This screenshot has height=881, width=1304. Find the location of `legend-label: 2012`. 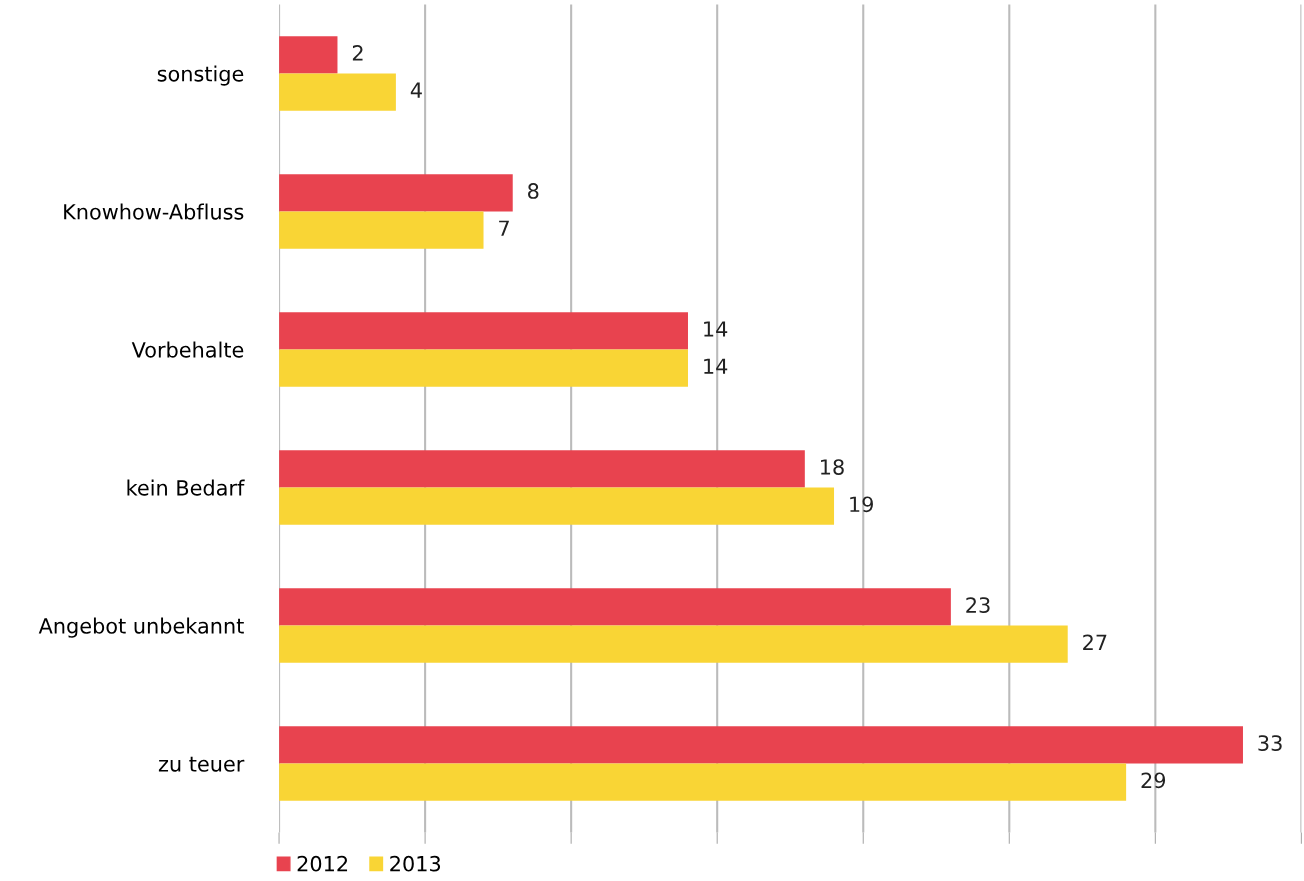

legend-label: 2012 is located at coordinates (322, 863).